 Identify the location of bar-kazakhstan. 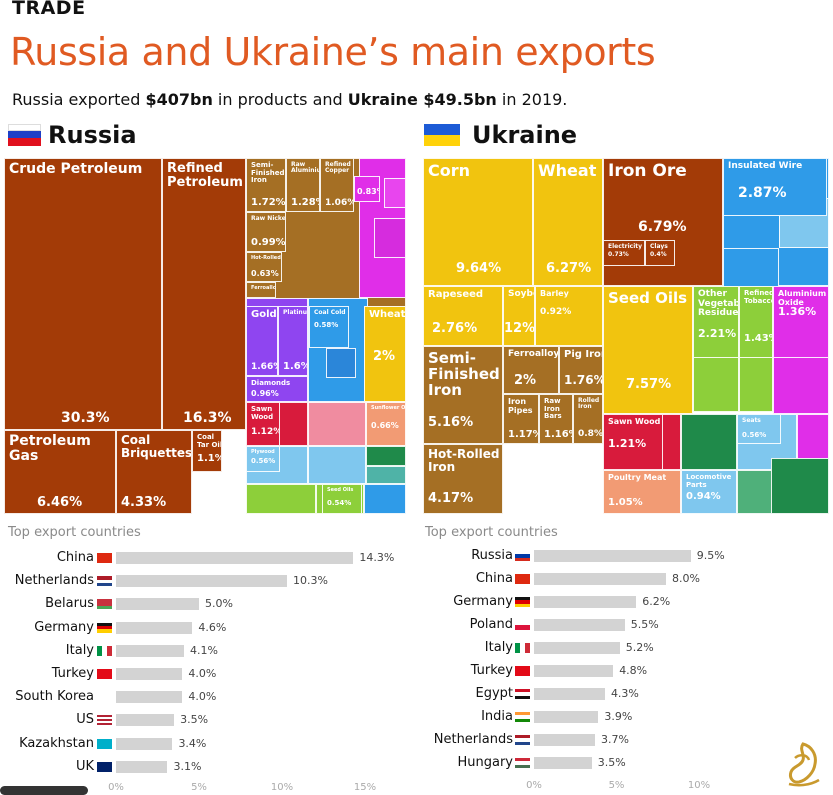
(144, 743).